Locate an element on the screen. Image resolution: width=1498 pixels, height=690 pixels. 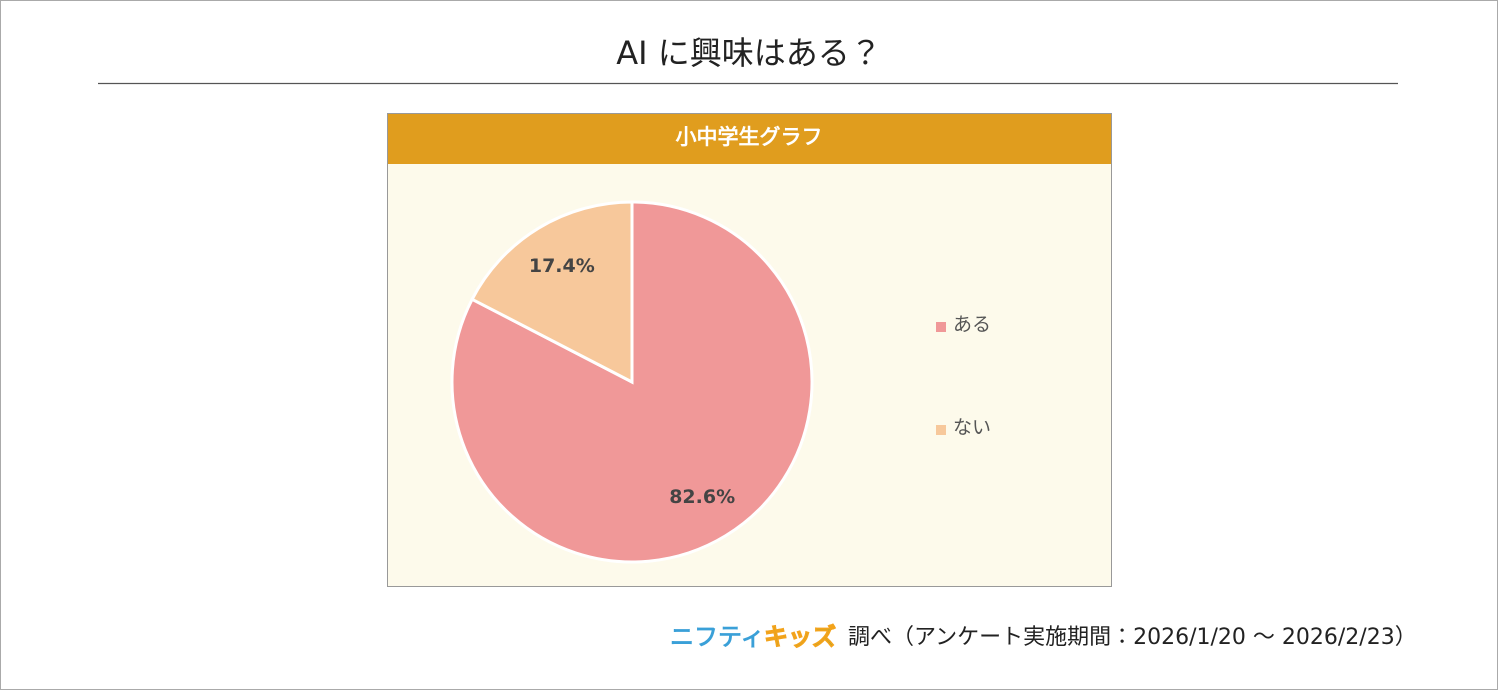
data-label: 17.4% is located at coordinates (562, 266).